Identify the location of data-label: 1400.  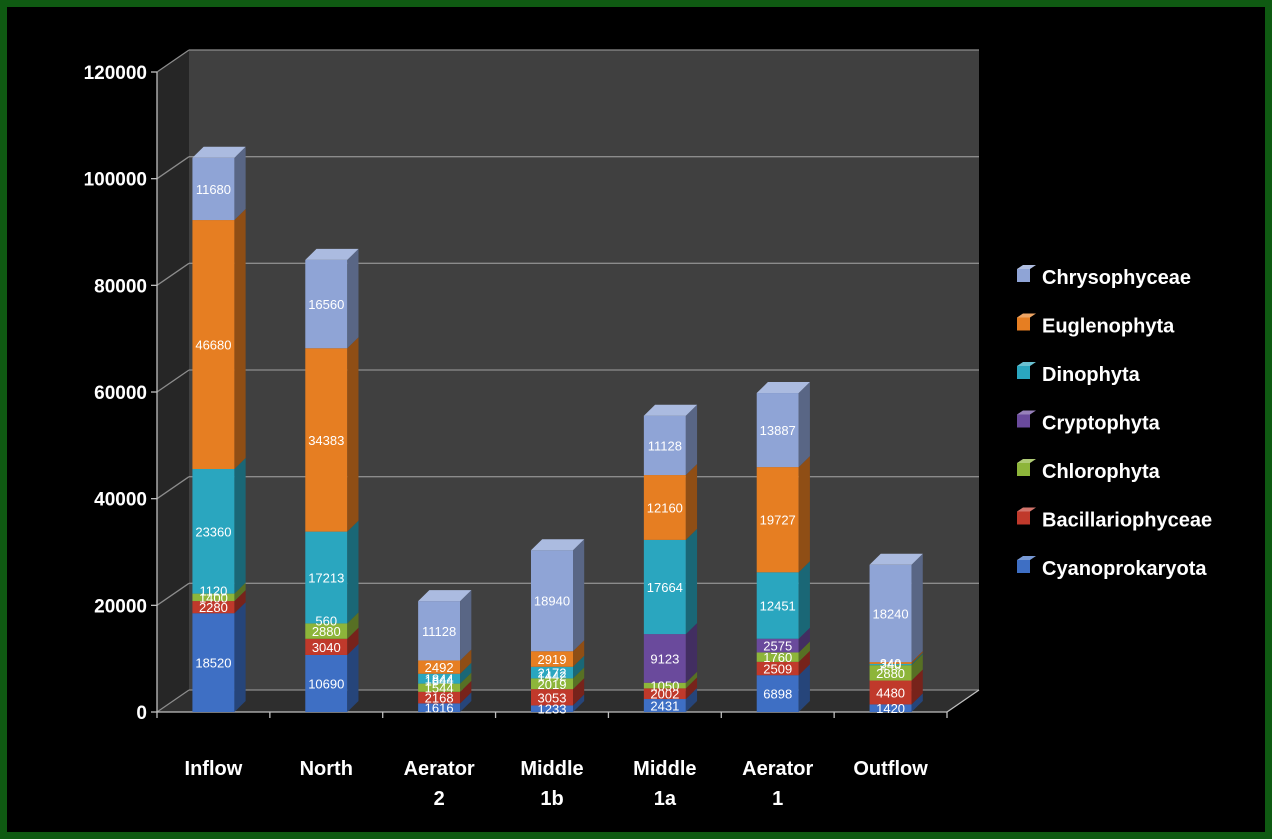
(213, 597).